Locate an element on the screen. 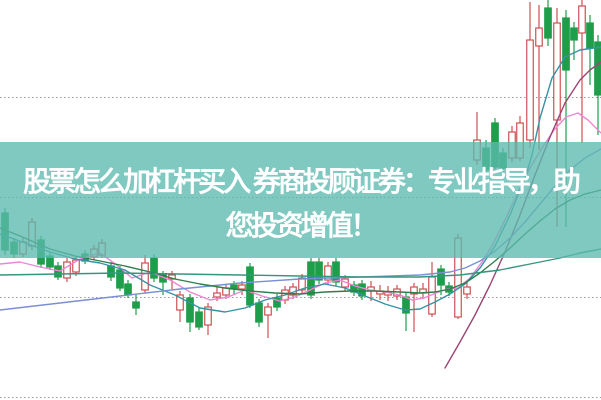 The image size is (601, 400). banner-text-line2: 您投资增值！ is located at coordinates (301, 225).